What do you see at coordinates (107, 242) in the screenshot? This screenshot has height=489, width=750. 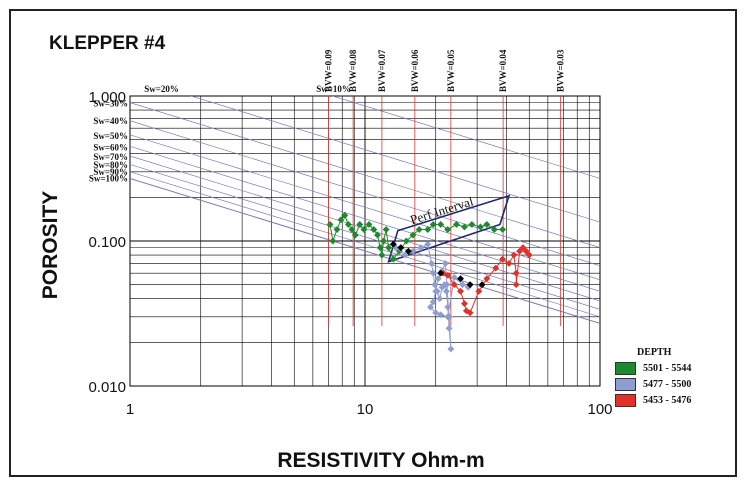 I see `y-tick-label: 0.100` at bounding box center [107, 242].